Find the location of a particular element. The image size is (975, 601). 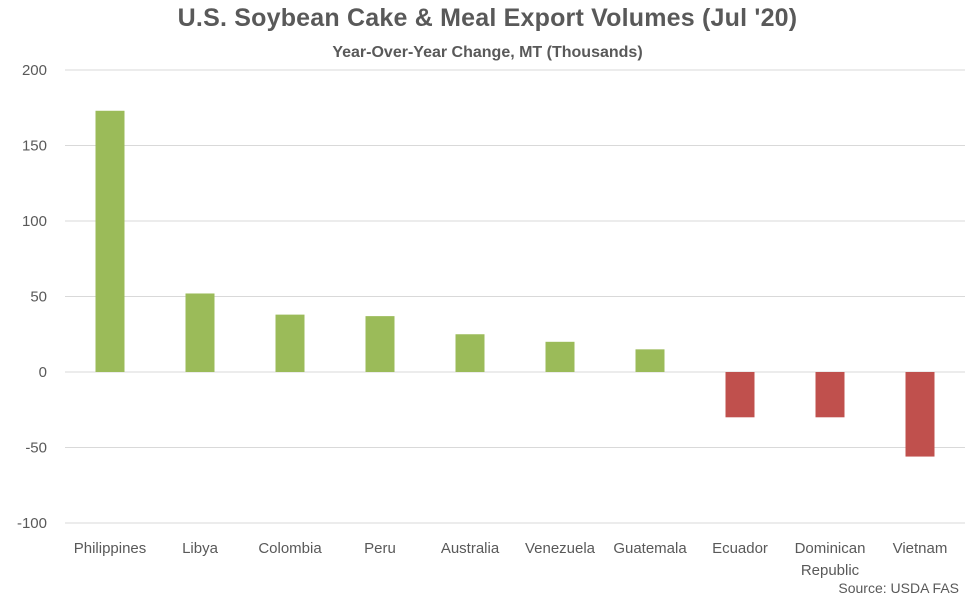

x-tick-label: Australia is located at coordinates (470, 548).